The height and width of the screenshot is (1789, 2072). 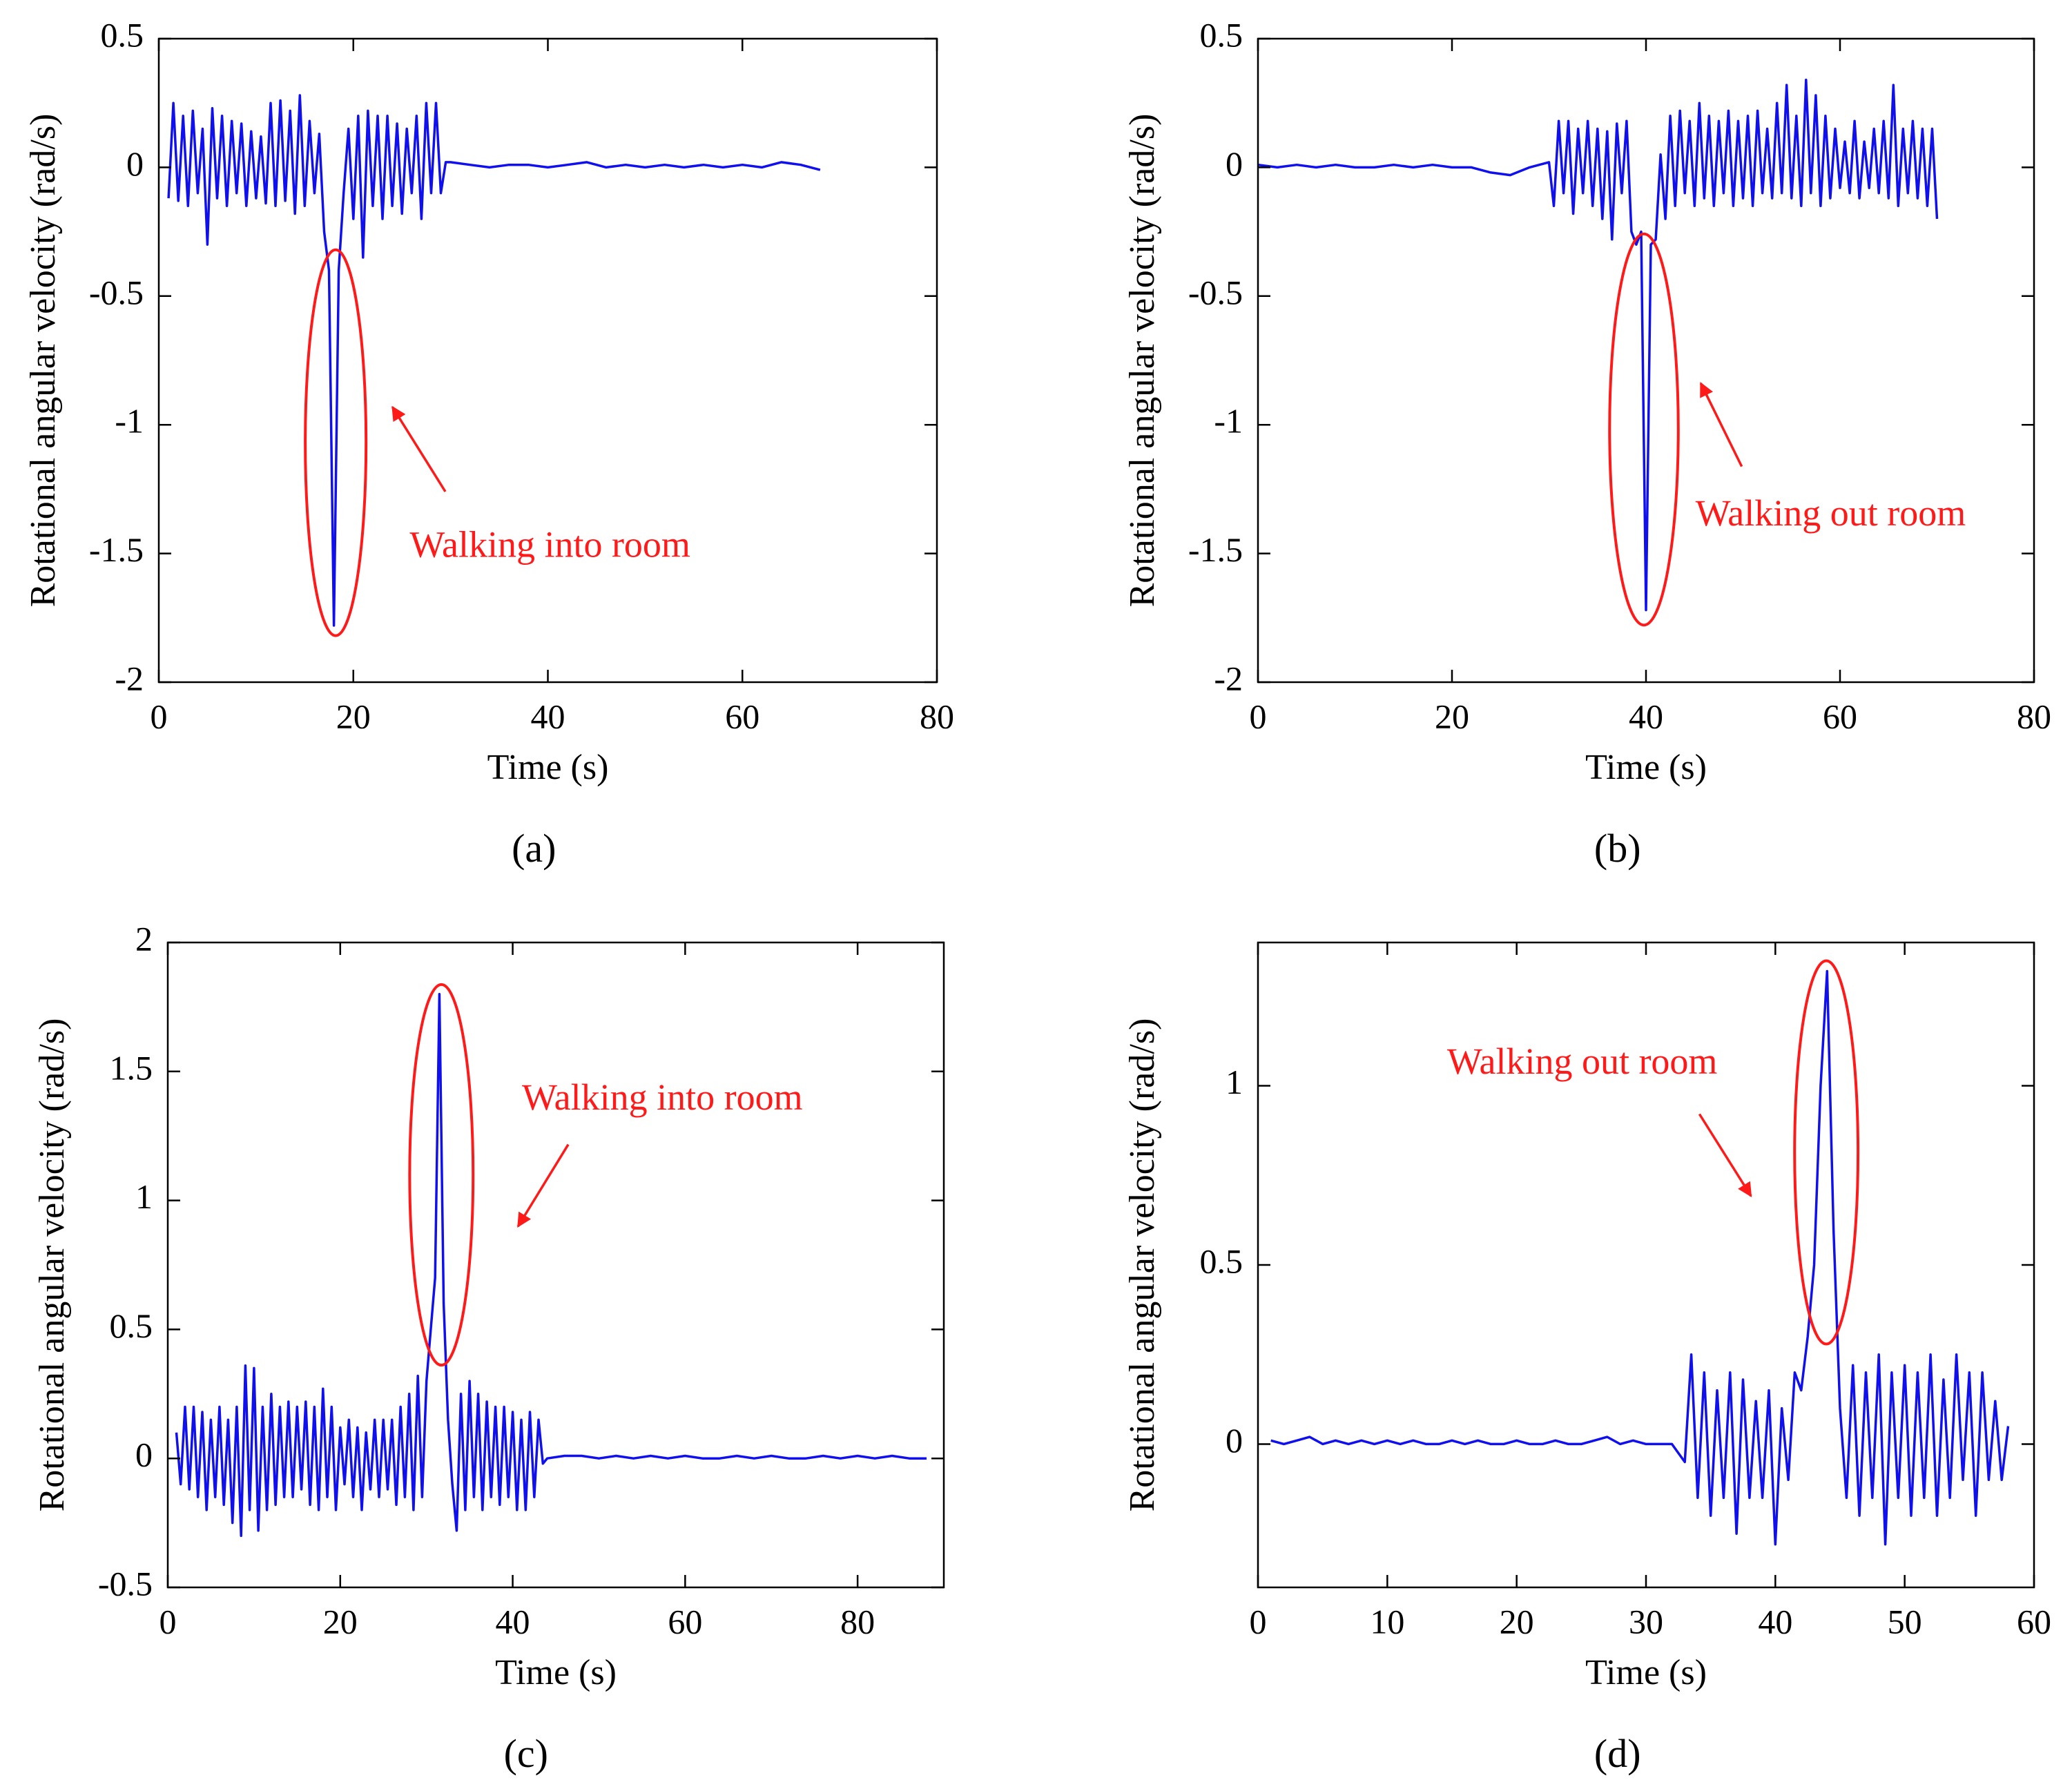 What do you see at coordinates (1646, 1621) in the screenshot?
I see `x-tick-label: 30` at bounding box center [1646, 1621].